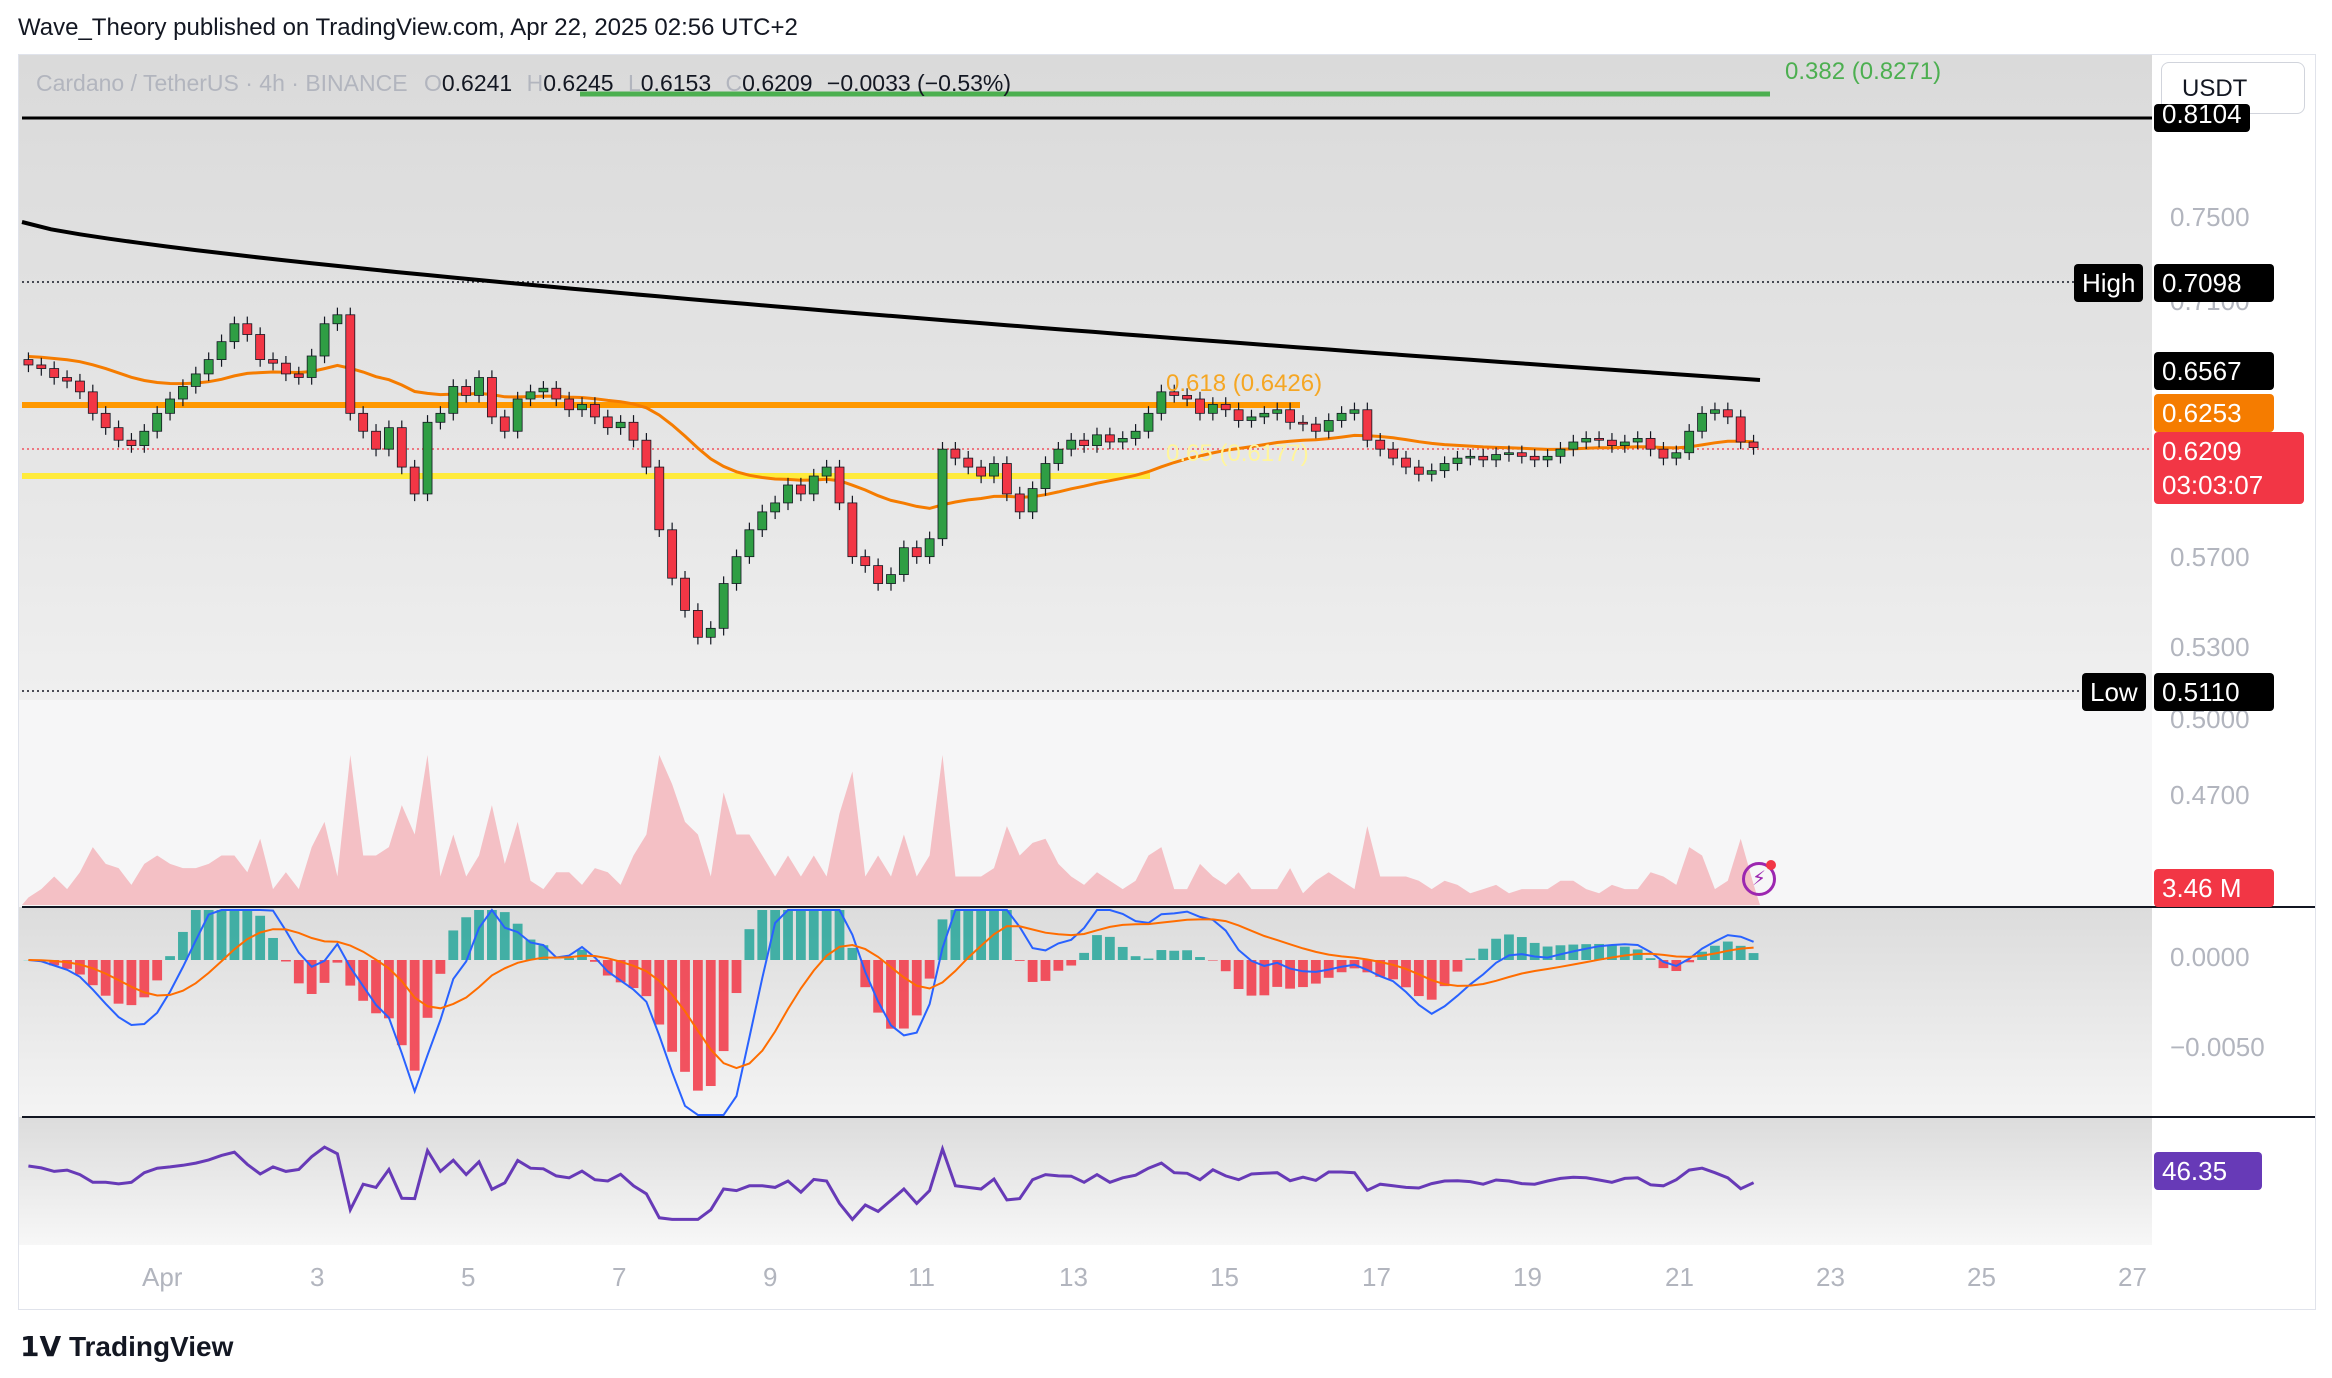 Image resolution: width=2332 pixels, height=1378 pixels. What do you see at coordinates (2213, 485) in the screenshot?
I see `countdown-value: 03:03:07` at bounding box center [2213, 485].